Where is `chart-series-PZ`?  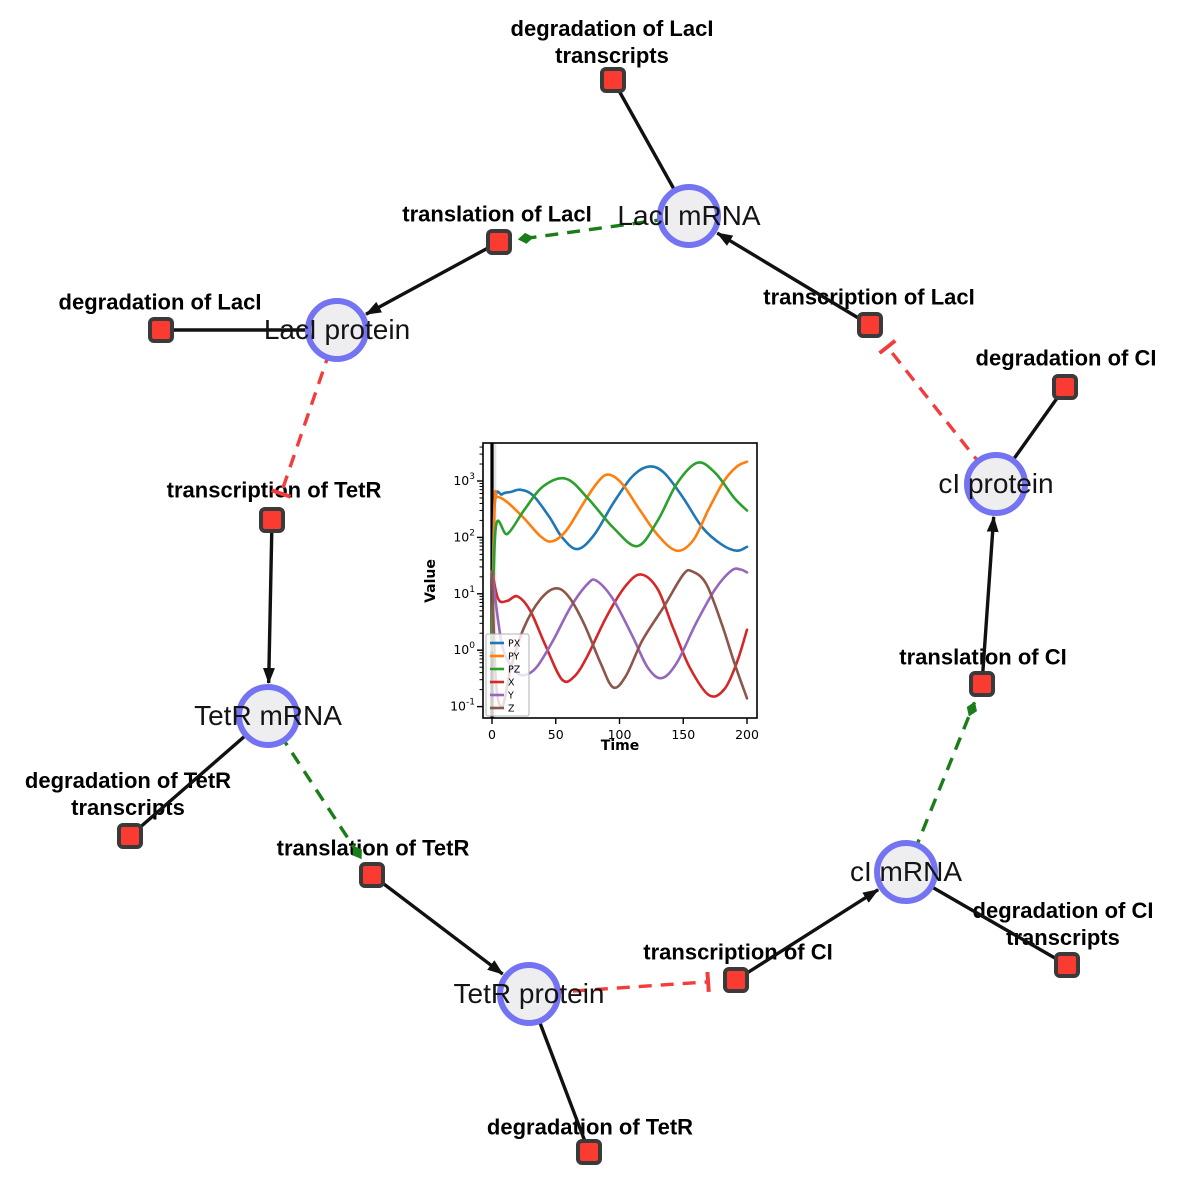
chart-series-PZ is located at coordinates (619, 556).